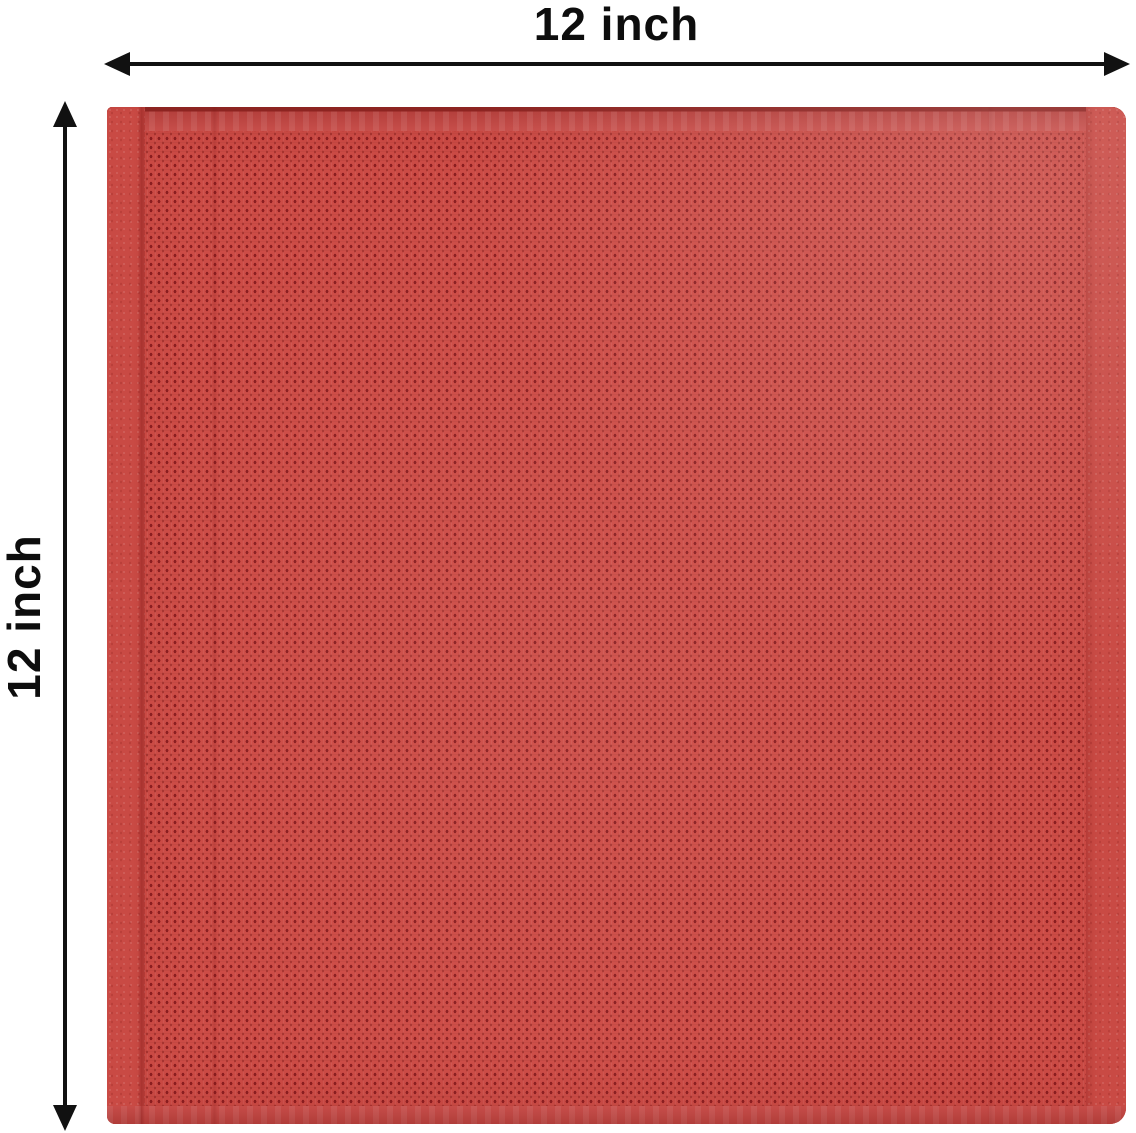  I want to click on arrowhead-right-icon, so click(1117, 64).